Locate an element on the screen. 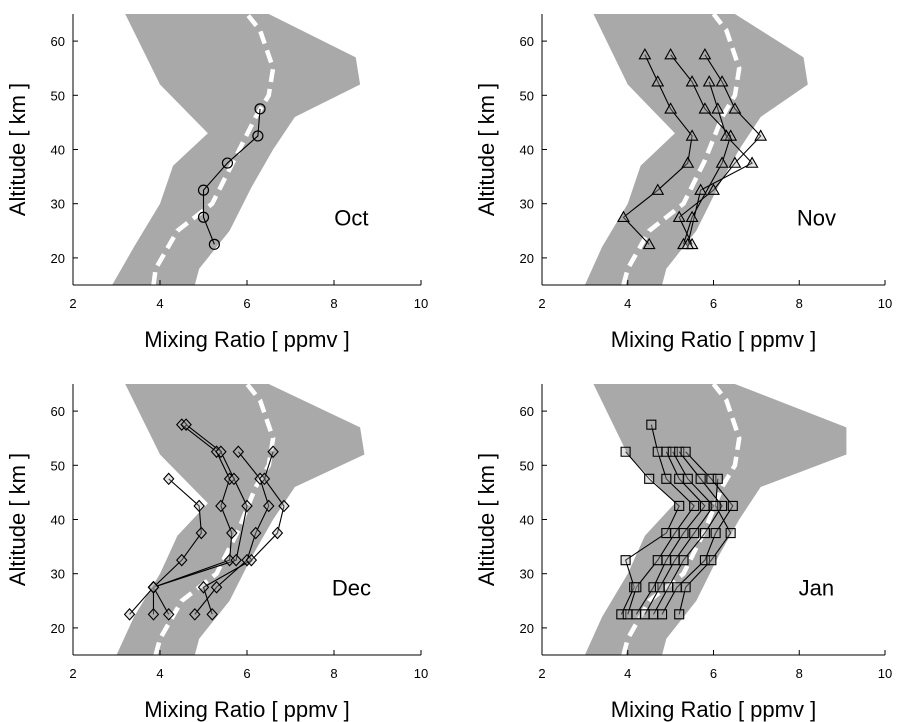  x-tick-label: 10 is located at coordinates (421, 673).